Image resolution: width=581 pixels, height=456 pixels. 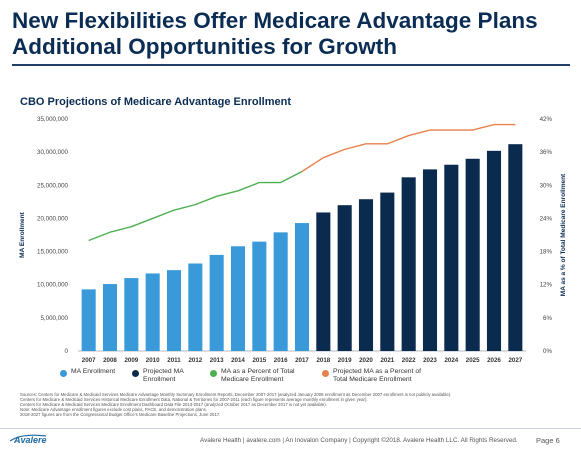 What do you see at coordinates (110, 360) in the screenshot?
I see `x-tick-label: 2008` at bounding box center [110, 360].